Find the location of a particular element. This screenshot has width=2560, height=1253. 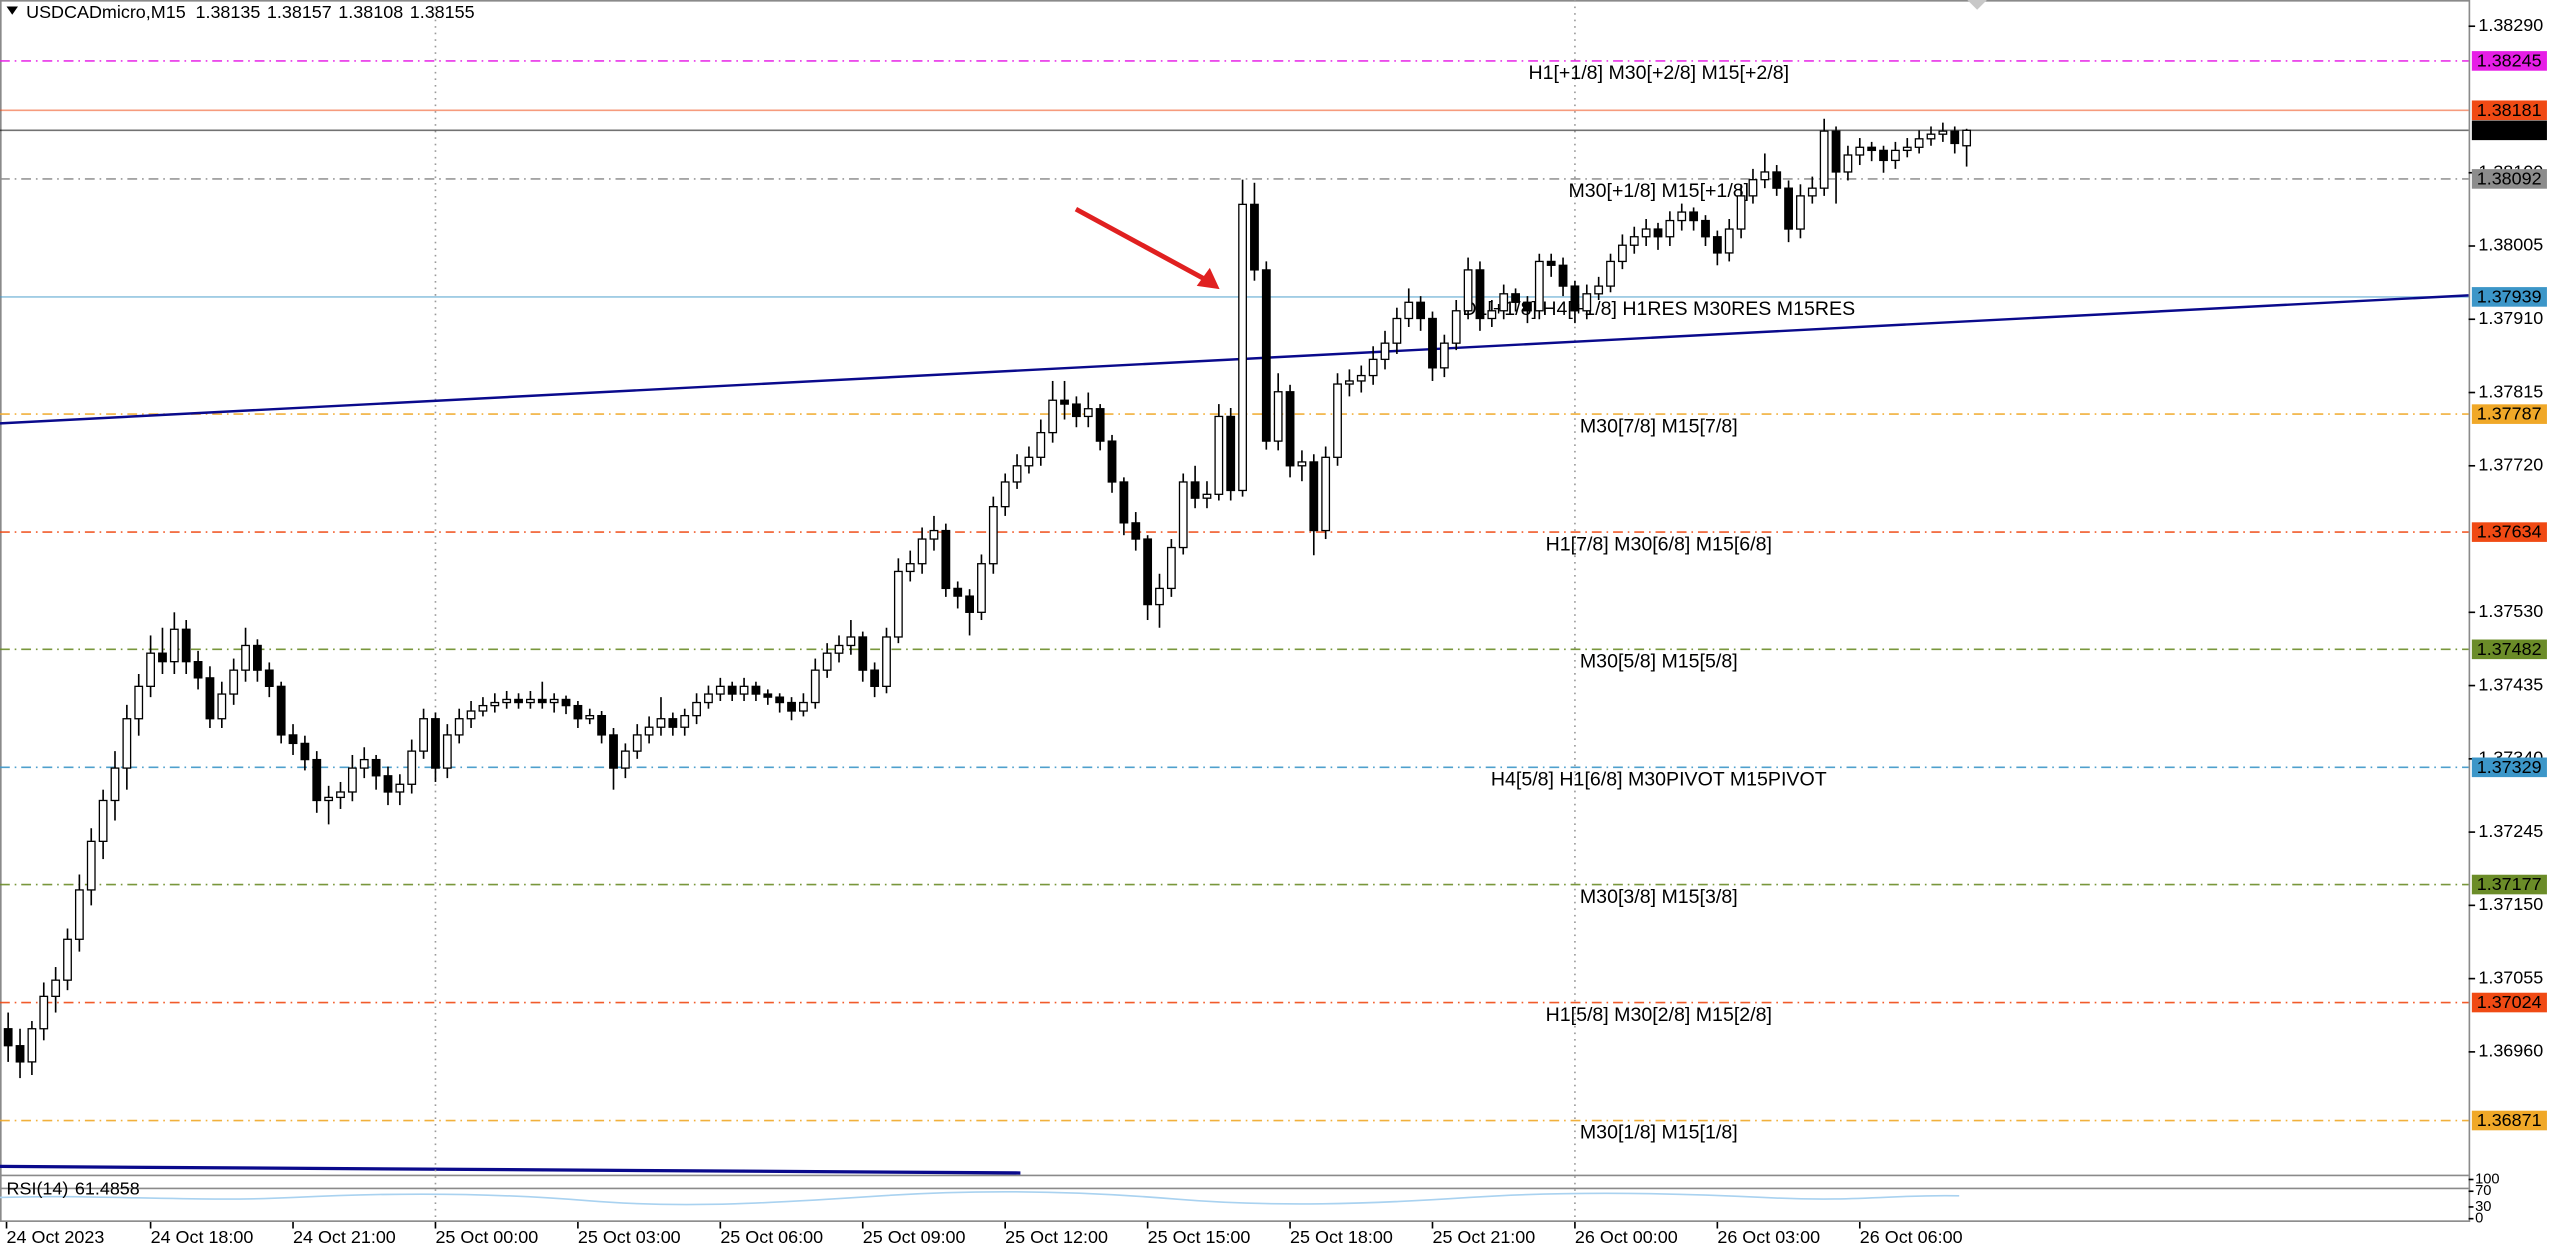

level-label: H1[5/8] M30[2/8] M15[2/8] is located at coordinates (1659, 1015).